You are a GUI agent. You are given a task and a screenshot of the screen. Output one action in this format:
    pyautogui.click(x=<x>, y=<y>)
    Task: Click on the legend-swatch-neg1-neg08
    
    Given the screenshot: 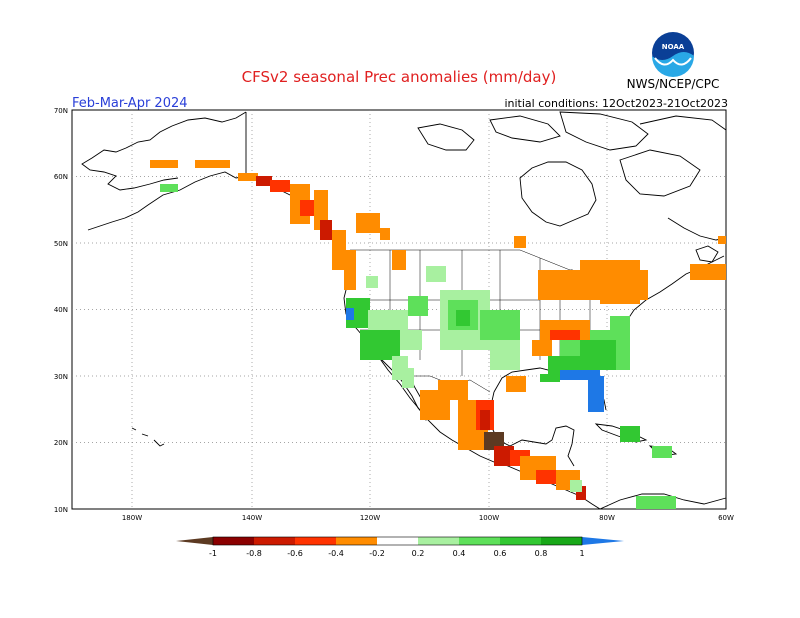 What is the action you would take?
    pyautogui.click(x=233, y=541)
    